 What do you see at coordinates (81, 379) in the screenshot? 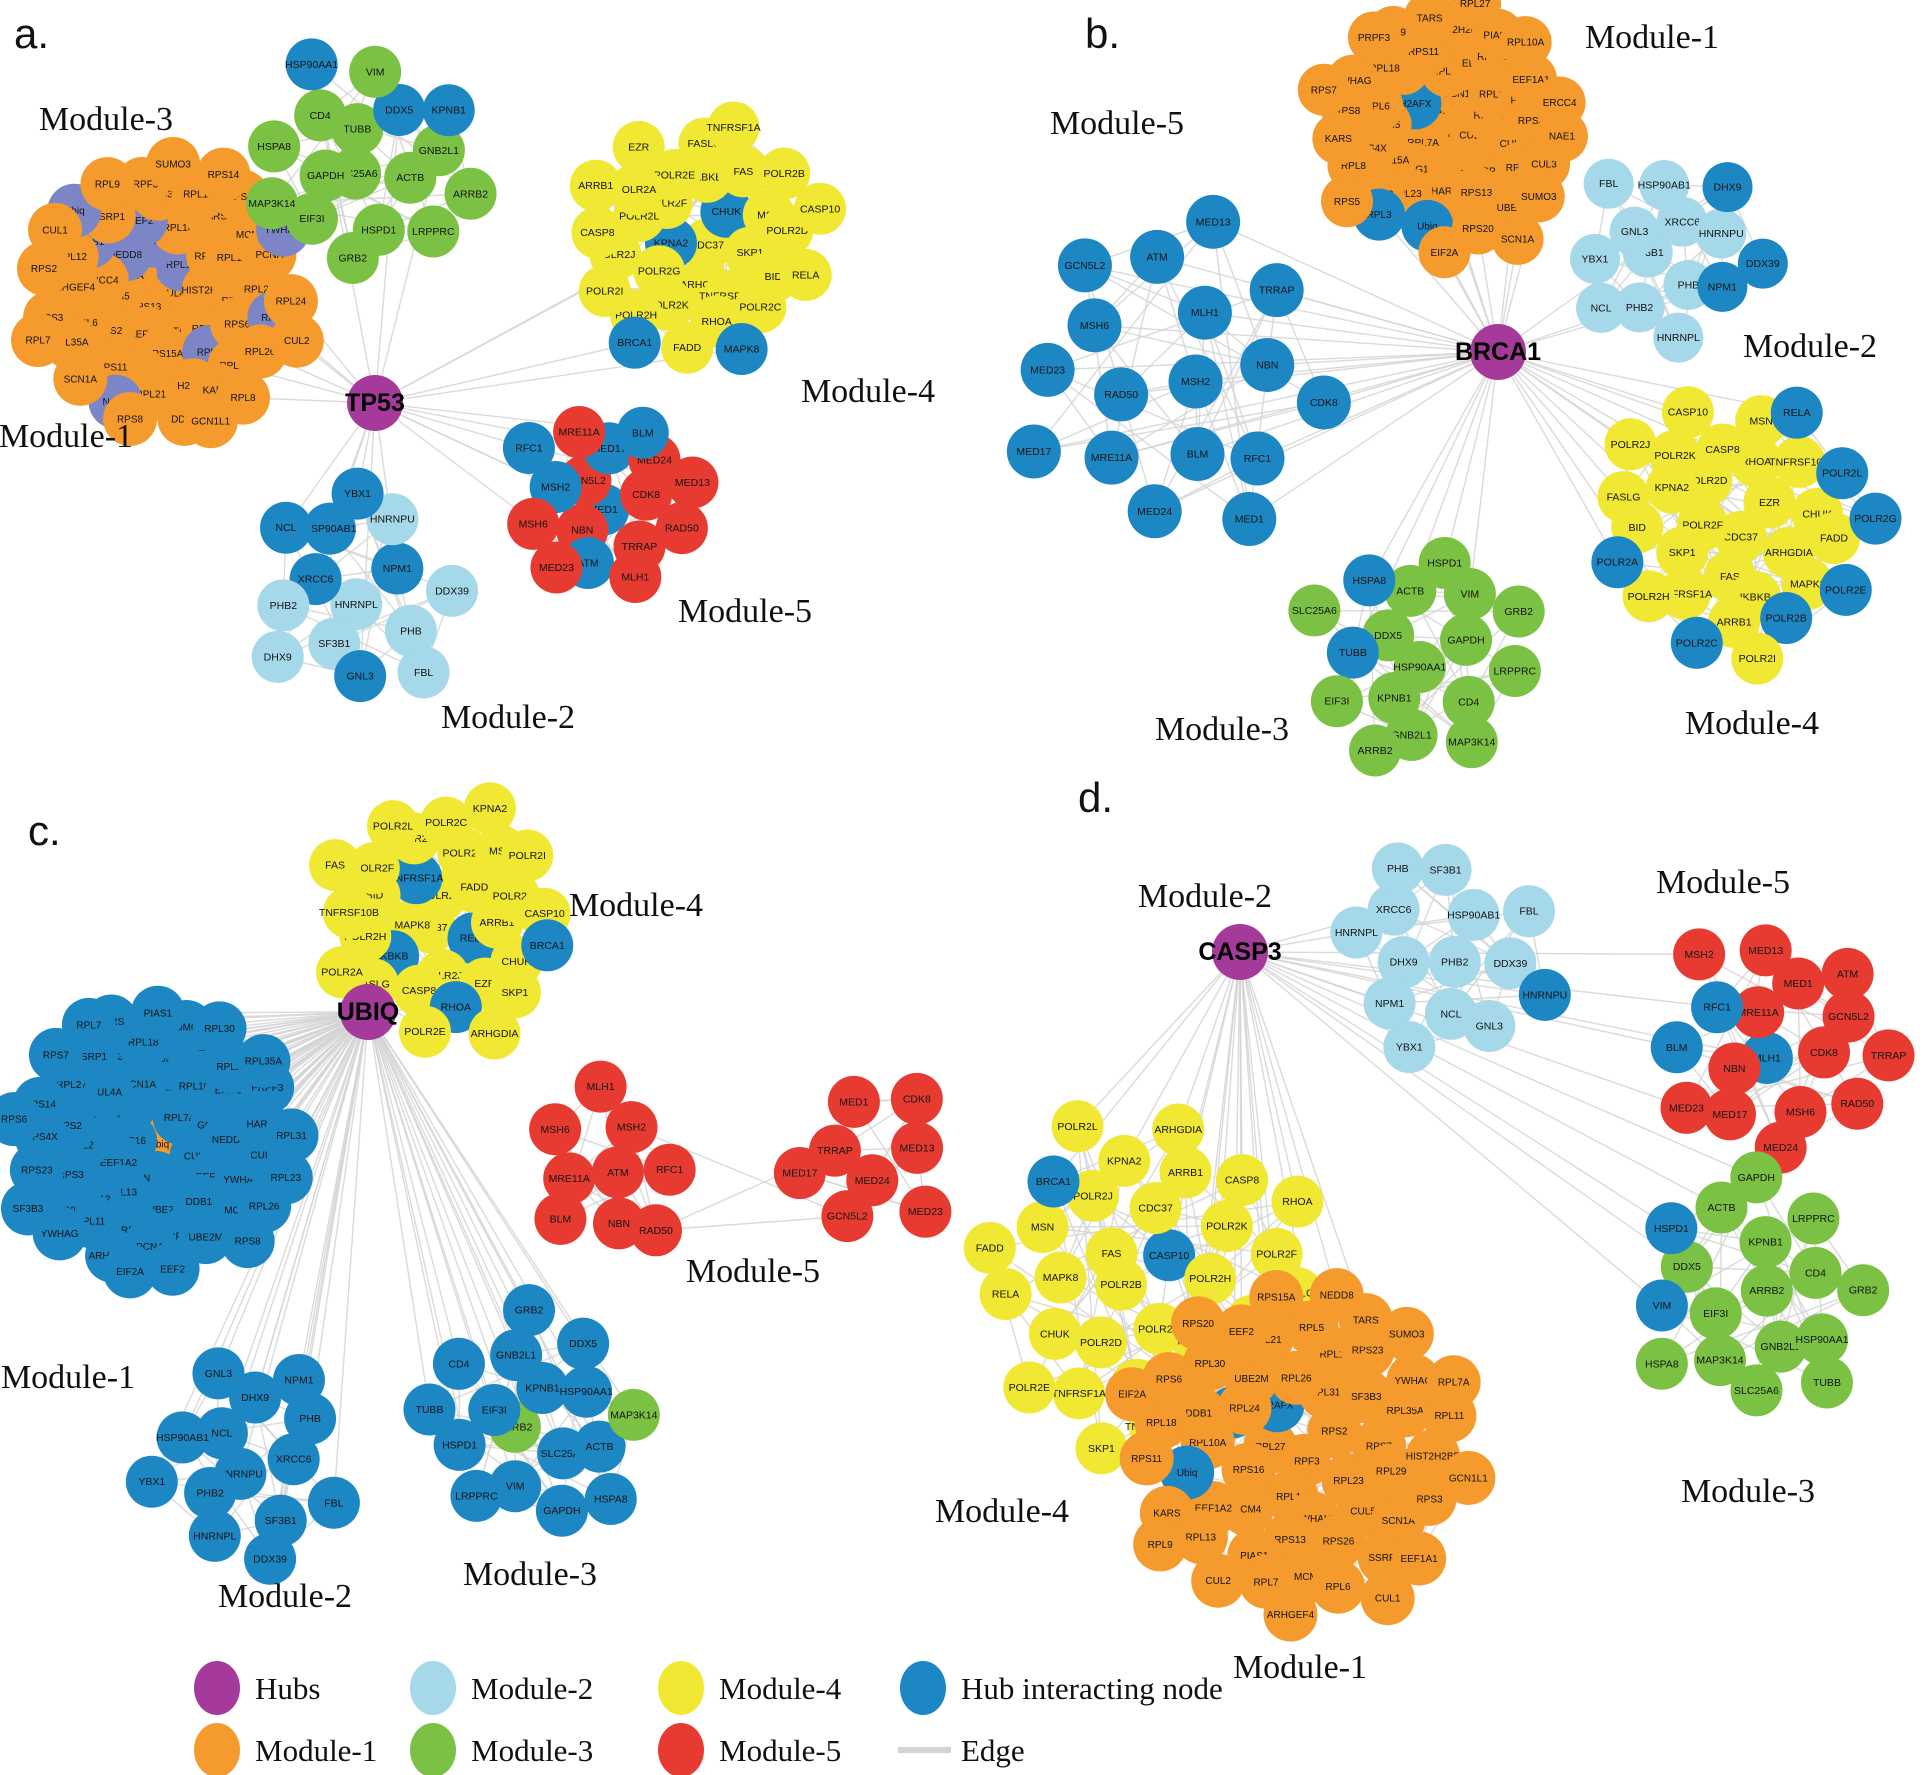
I see `node-label-SCN1A: SCN1A` at bounding box center [81, 379].